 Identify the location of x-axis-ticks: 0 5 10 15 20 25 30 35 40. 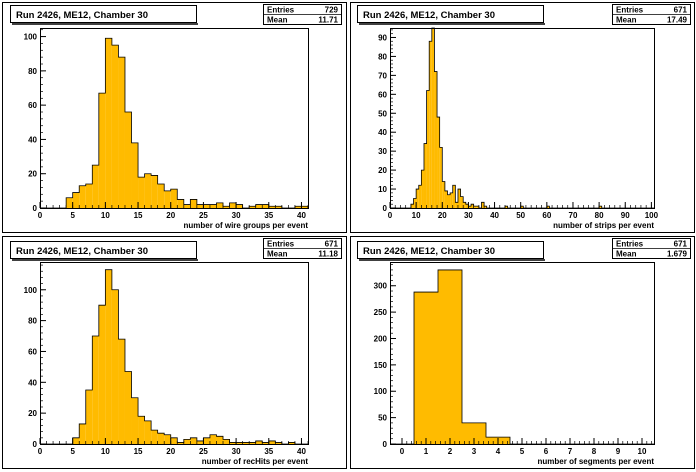
(173, 211).